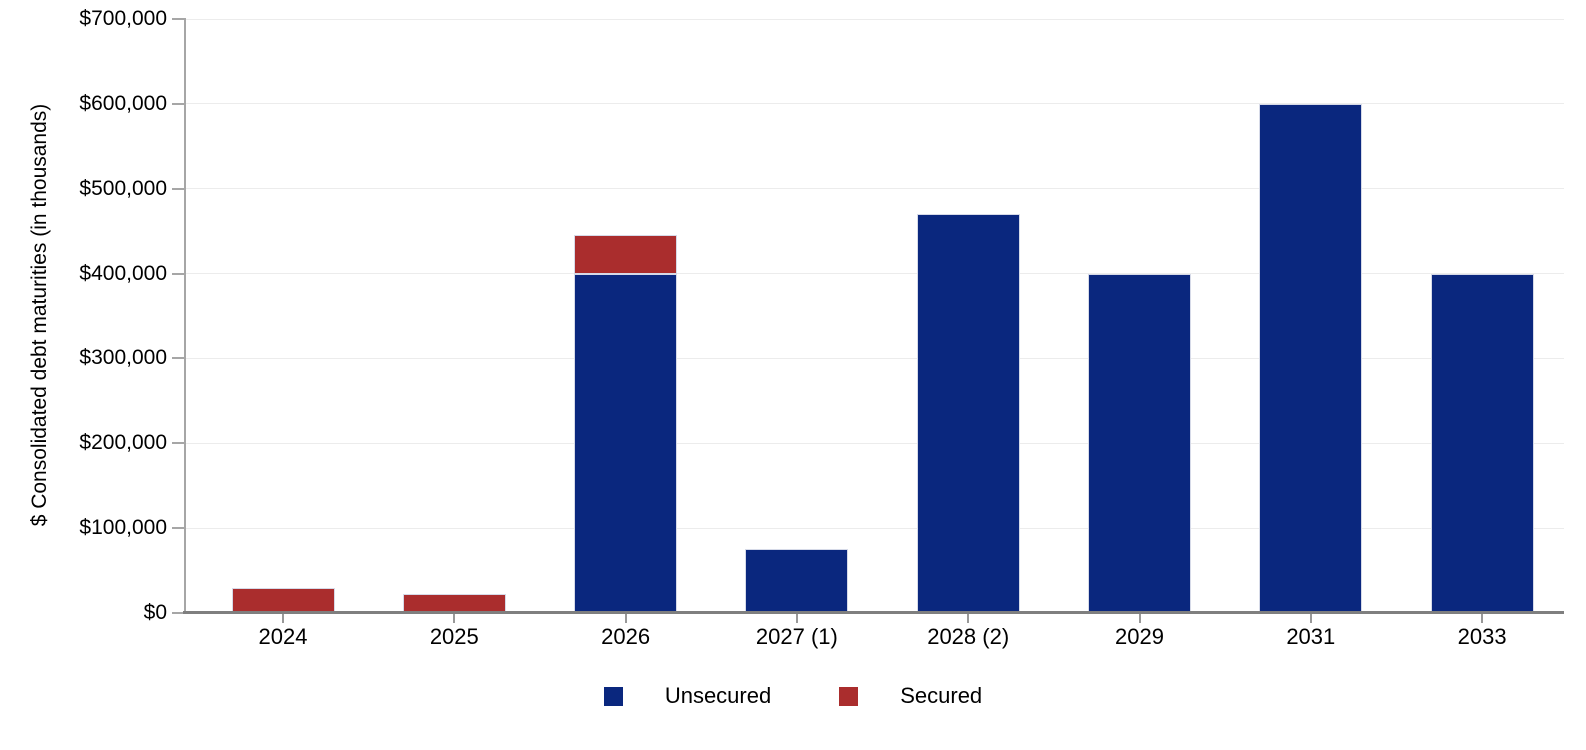 The width and height of the screenshot is (1586, 750). I want to click on legend-item-secured: Secured, so click(910, 696).